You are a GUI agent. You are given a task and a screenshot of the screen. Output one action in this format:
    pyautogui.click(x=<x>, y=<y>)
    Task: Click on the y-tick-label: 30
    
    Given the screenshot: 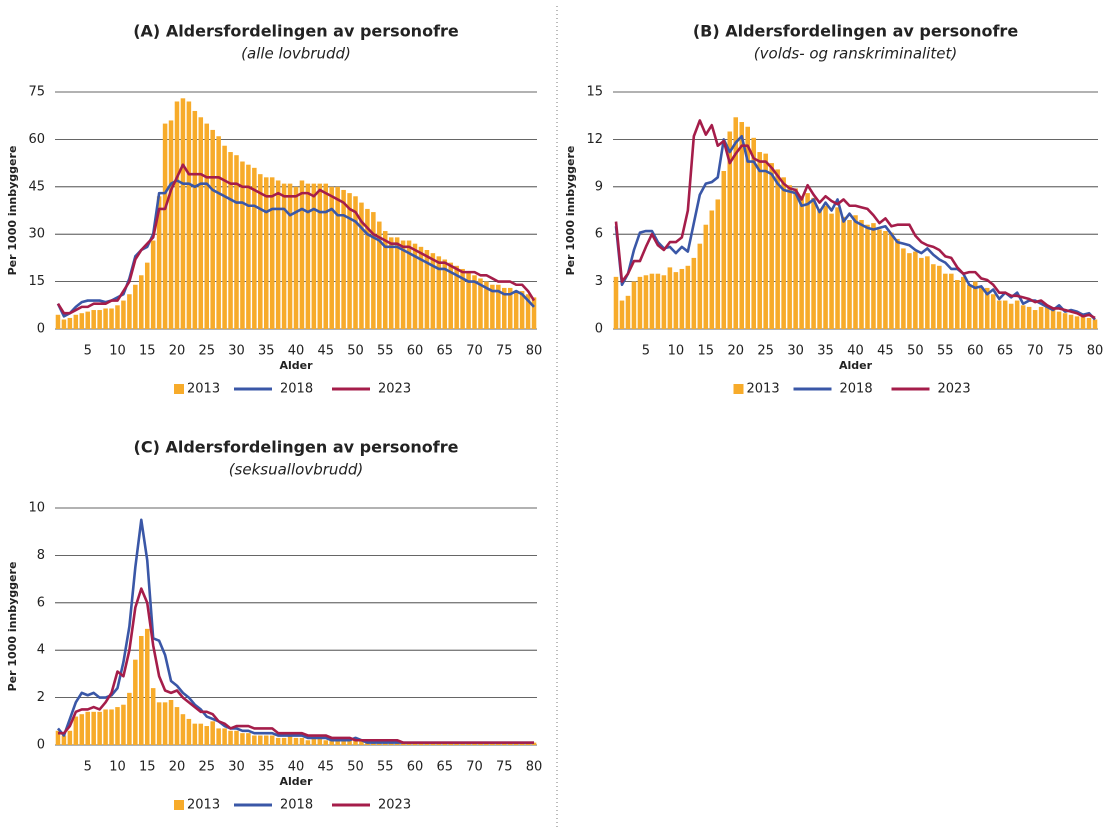 What is the action you would take?
    pyautogui.click(x=36, y=234)
    